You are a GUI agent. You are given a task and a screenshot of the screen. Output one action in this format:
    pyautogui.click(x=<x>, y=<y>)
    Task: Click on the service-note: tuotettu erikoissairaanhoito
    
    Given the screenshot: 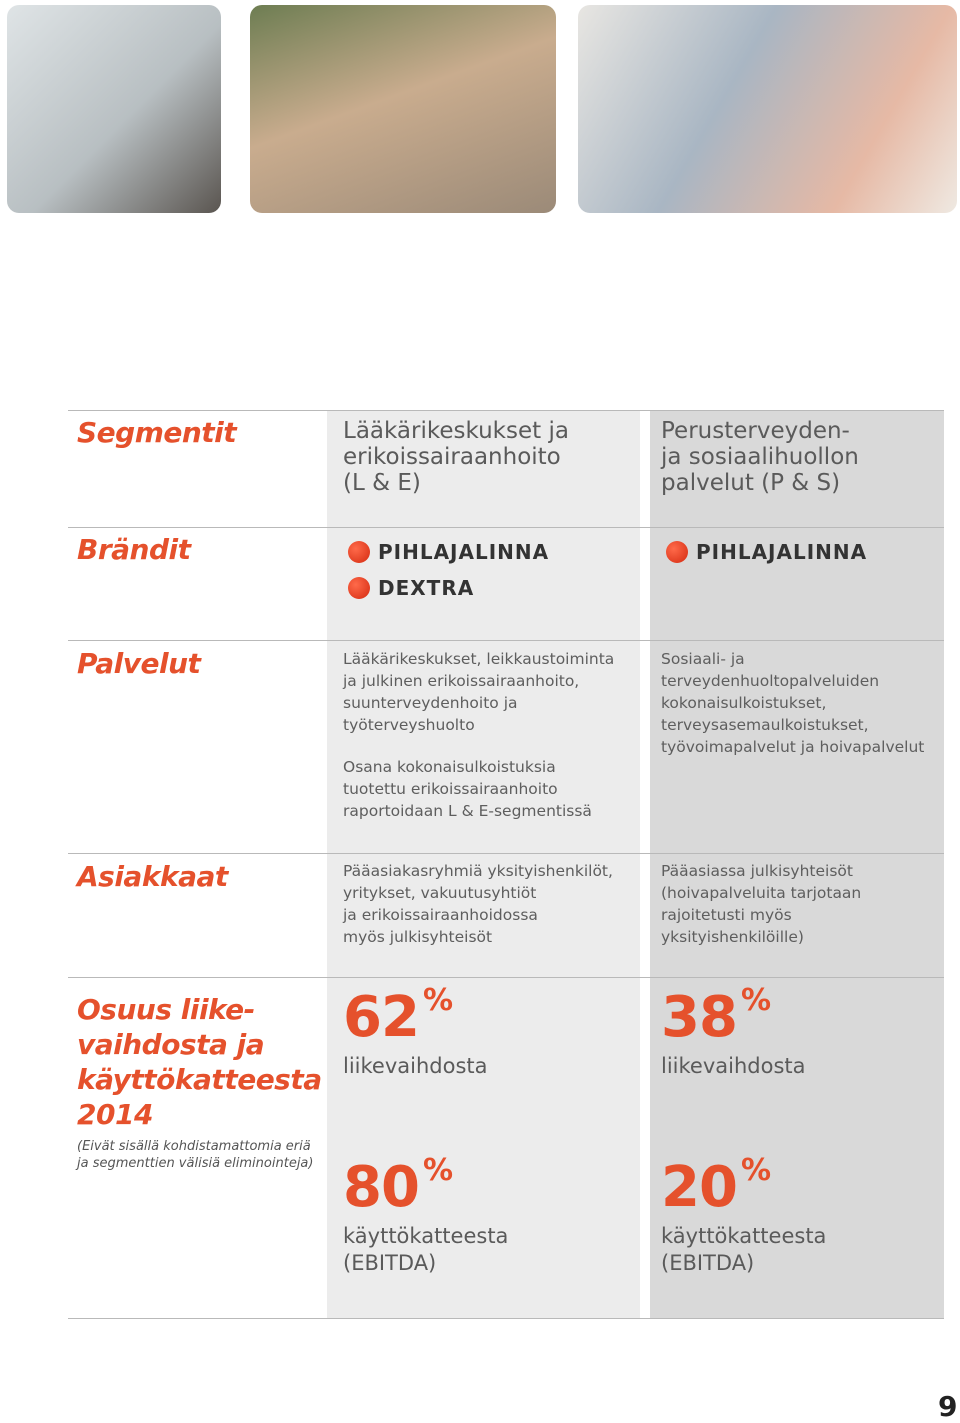 What is the action you would take?
    pyautogui.click(x=450, y=789)
    